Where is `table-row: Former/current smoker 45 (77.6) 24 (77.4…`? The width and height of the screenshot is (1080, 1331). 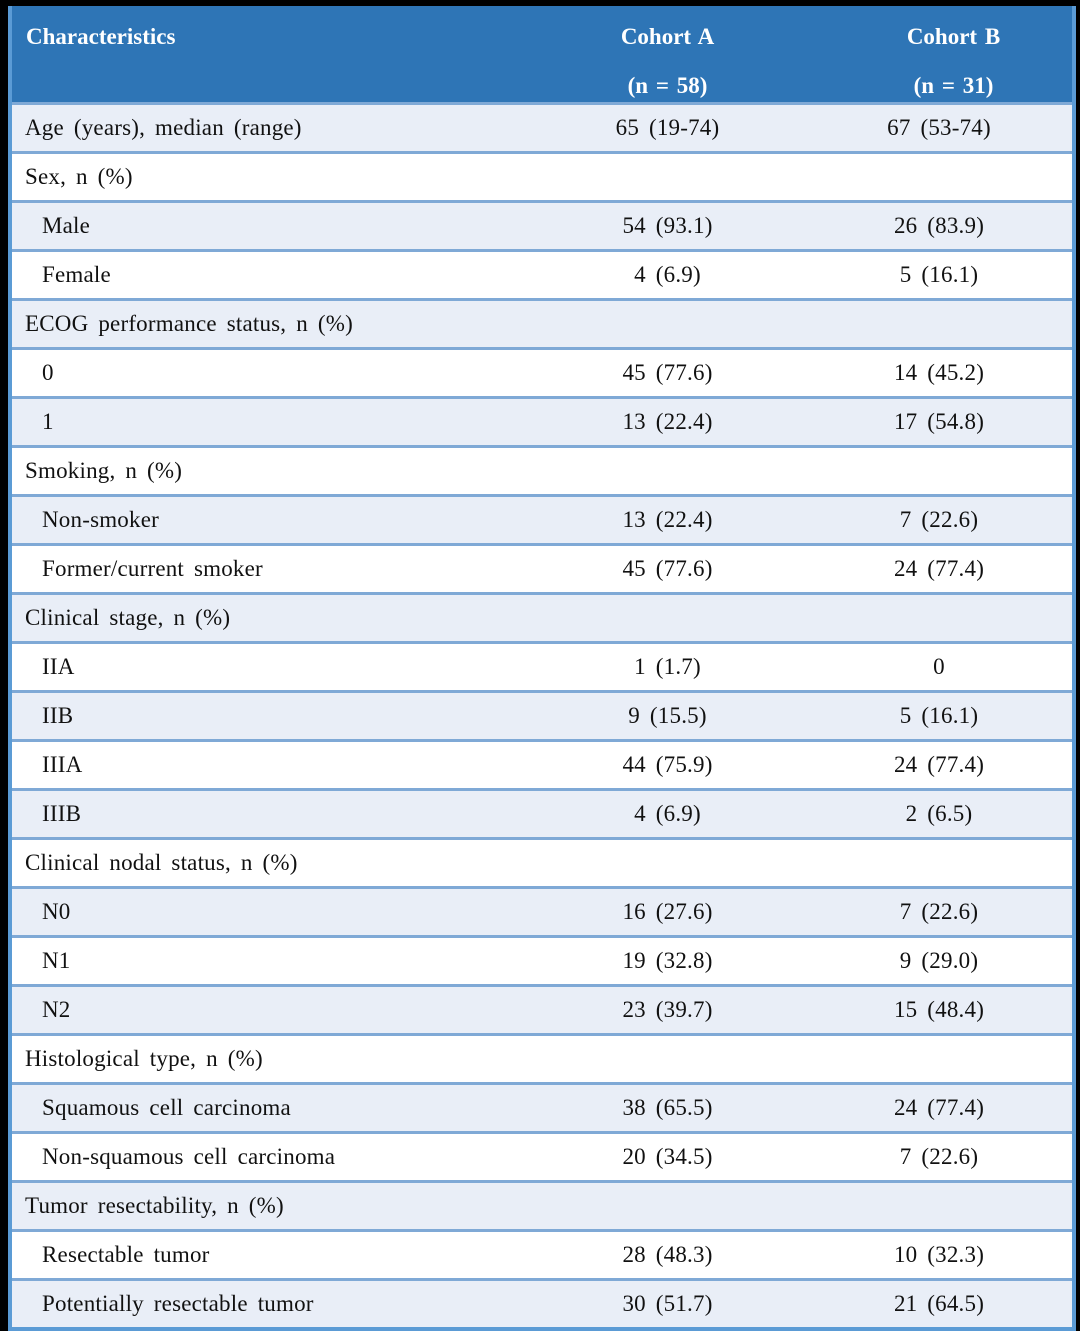 table-row: Former/current smoker 45 (77.6) 24 (77.4… is located at coordinates (542, 568).